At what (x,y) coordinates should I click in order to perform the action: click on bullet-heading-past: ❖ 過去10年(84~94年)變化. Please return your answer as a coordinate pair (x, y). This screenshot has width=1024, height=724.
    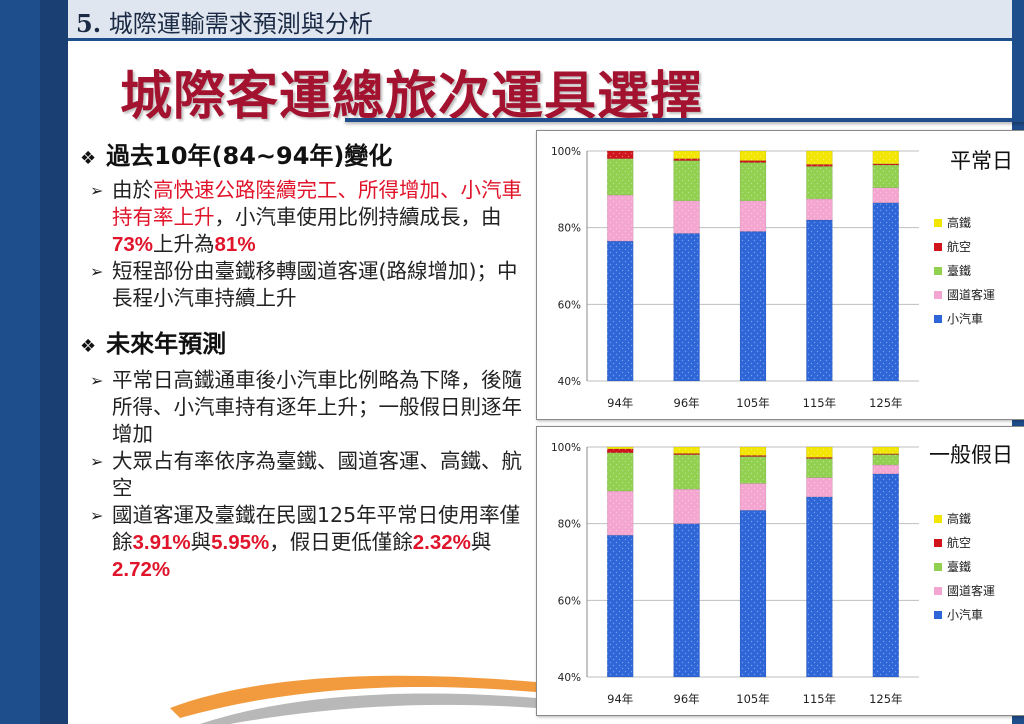
    Looking at the image, I should click on (307, 153).